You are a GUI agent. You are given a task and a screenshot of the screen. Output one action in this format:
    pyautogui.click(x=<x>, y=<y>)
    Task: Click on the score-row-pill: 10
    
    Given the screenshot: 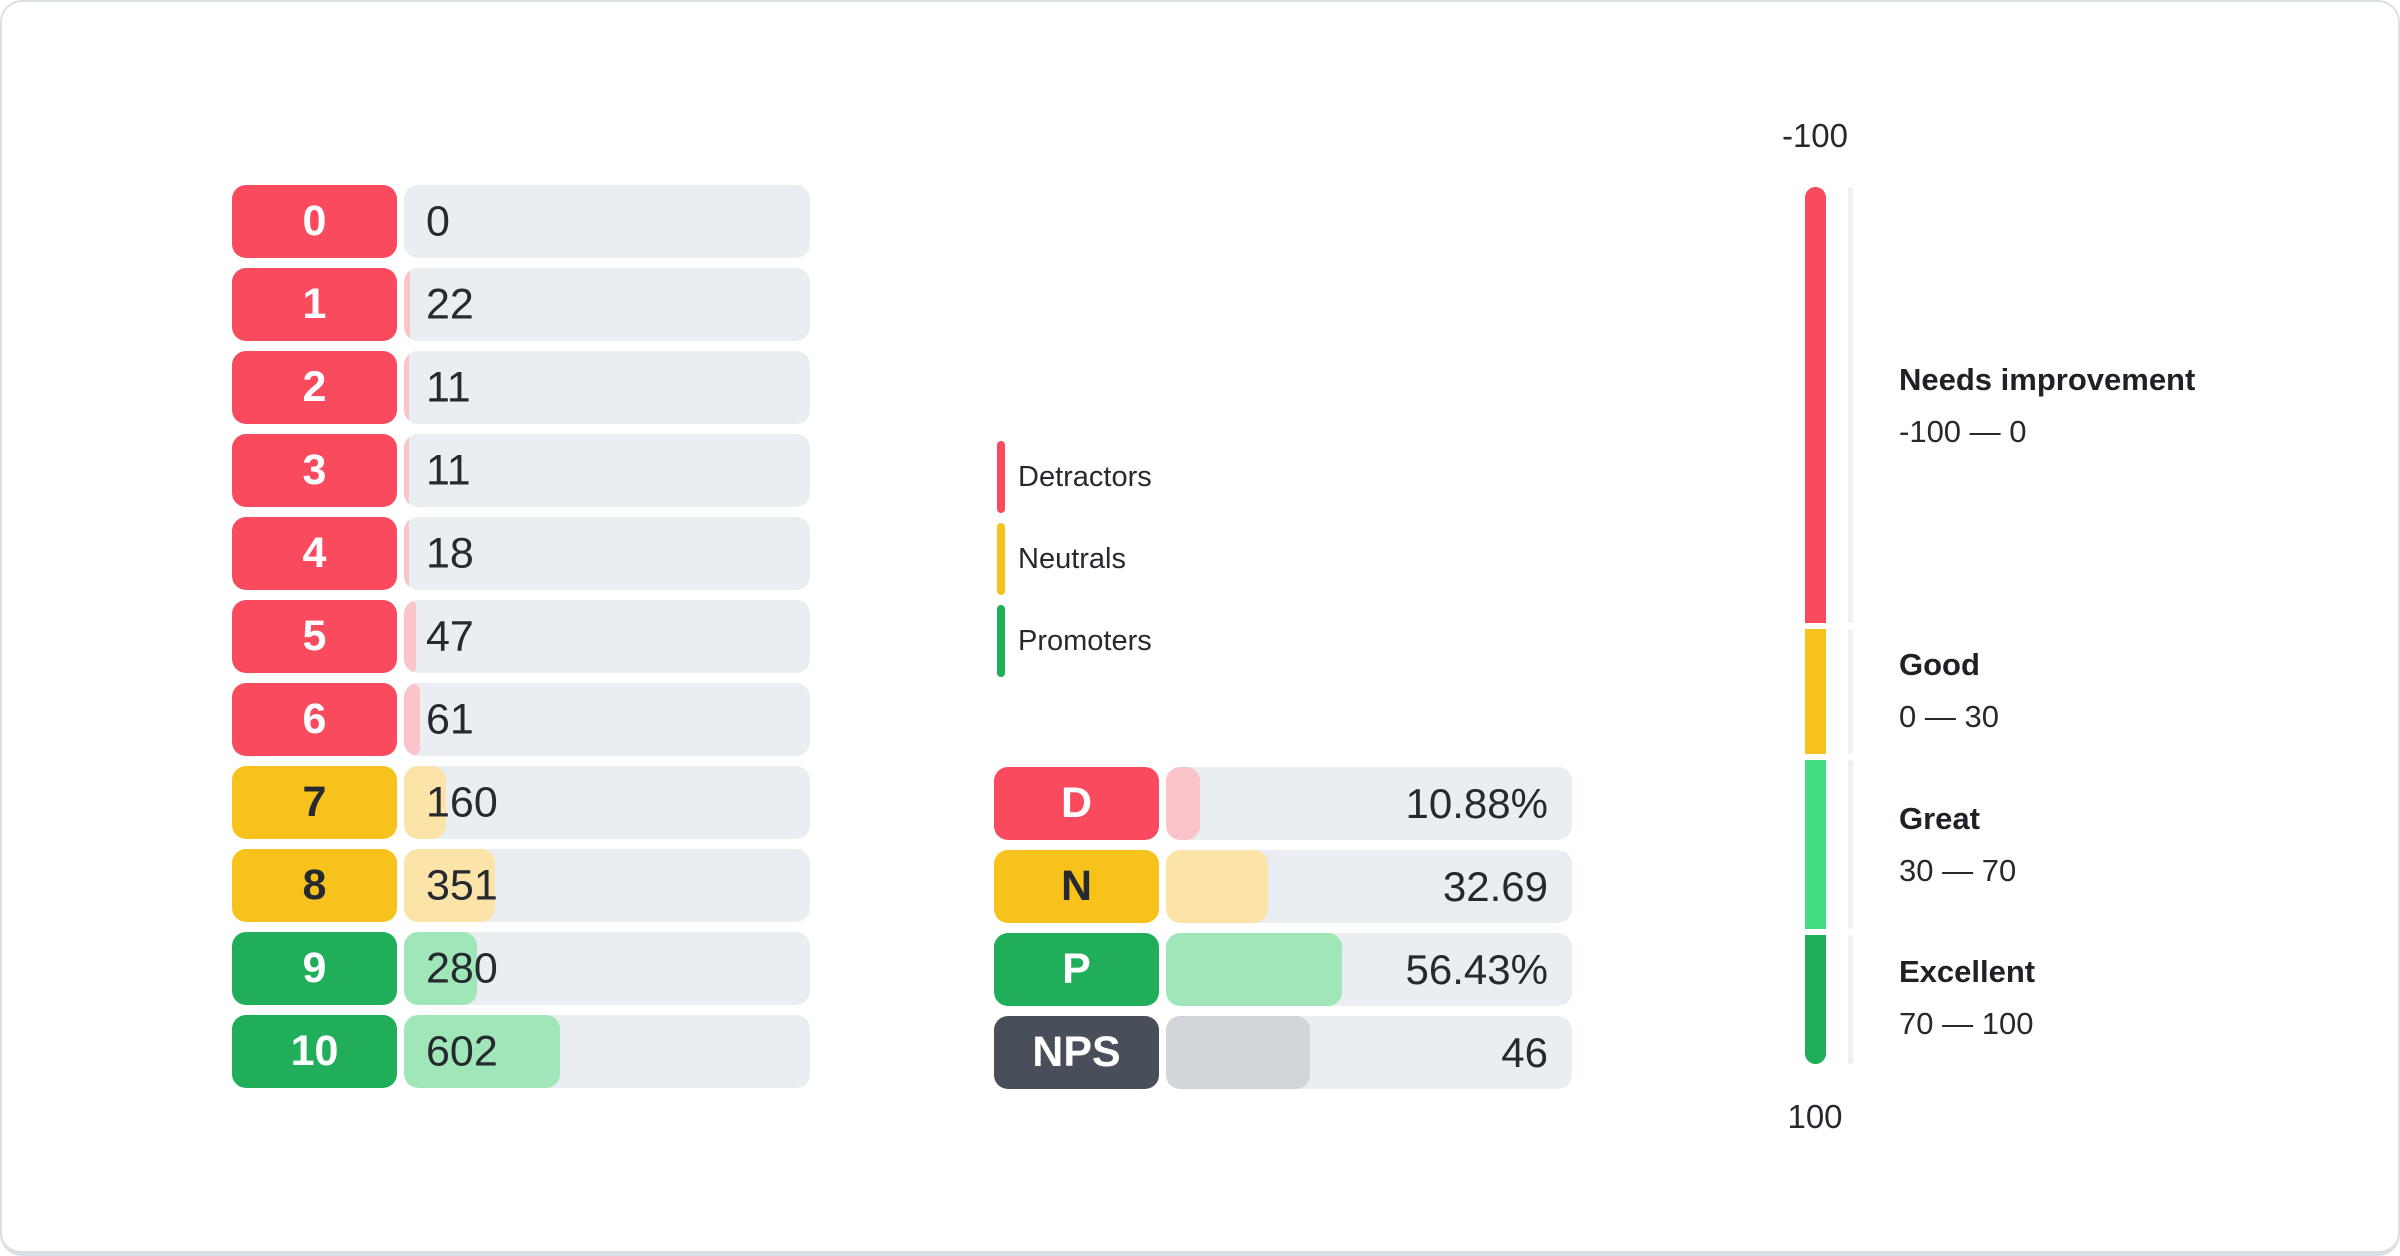 What is the action you would take?
    pyautogui.click(x=314, y=1051)
    